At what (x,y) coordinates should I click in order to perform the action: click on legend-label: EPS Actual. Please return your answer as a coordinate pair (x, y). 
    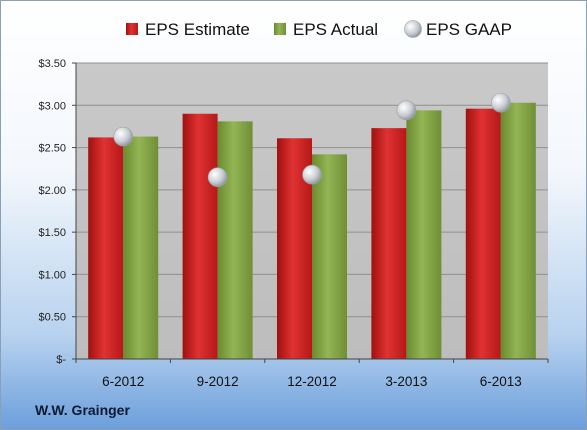
    Looking at the image, I should click on (335, 29).